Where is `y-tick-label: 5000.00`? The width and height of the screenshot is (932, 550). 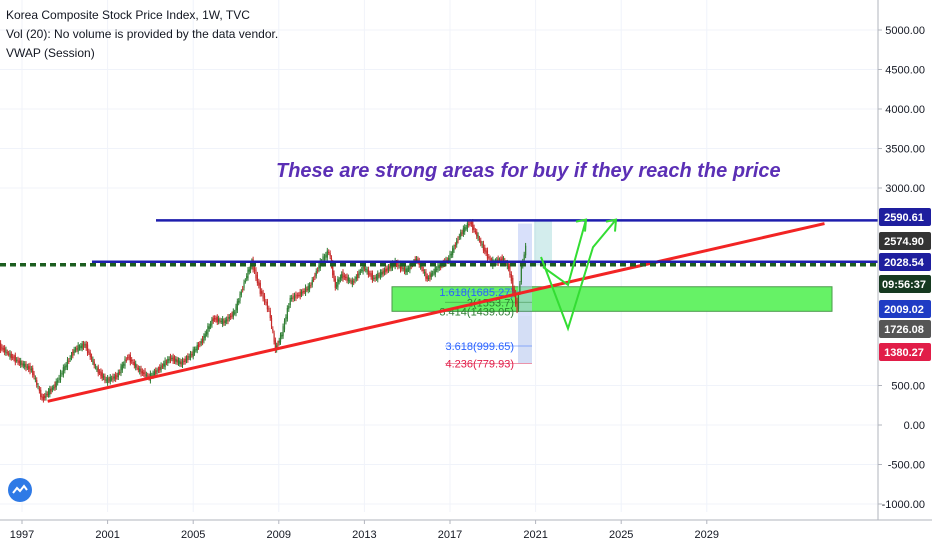 y-tick-label: 5000.00 is located at coordinates (905, 31).